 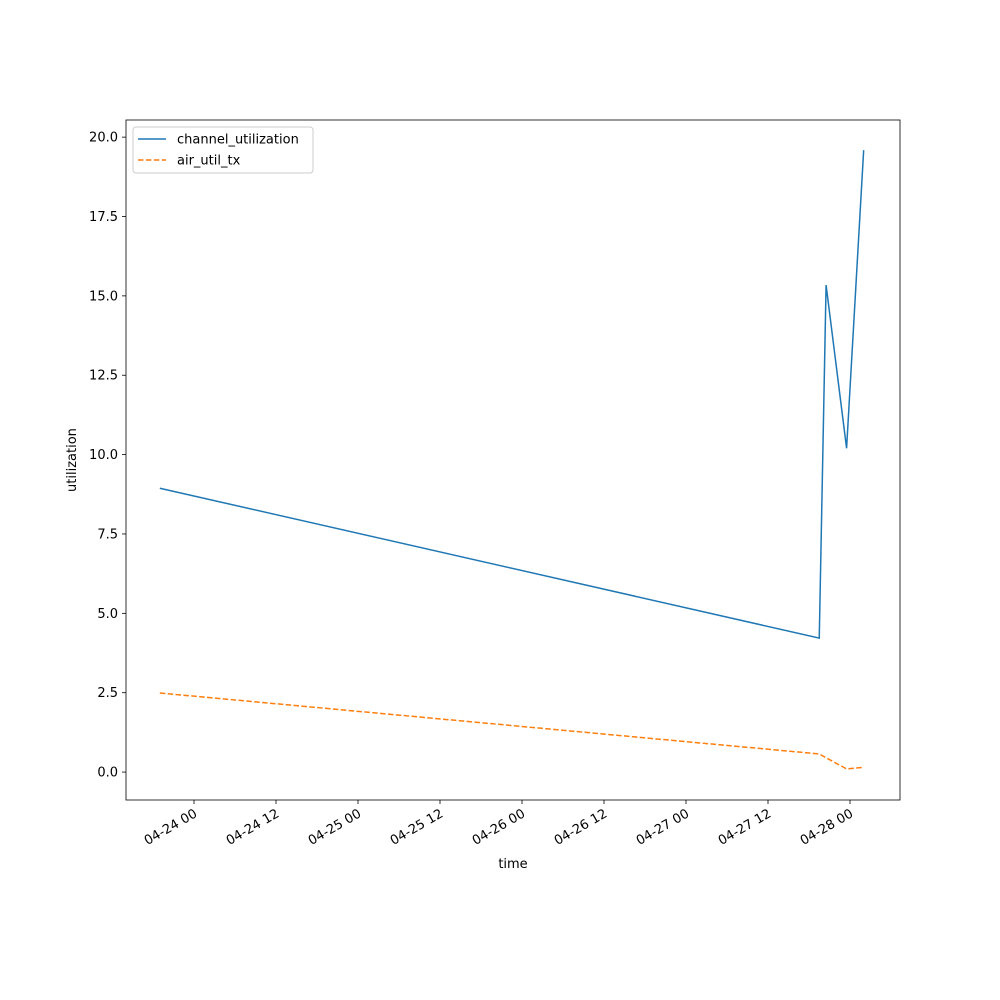 What do you see at coordinates (103, 138) in the screenshot?
I see `y-tick-label: 20.0` at bounding box center [103, 138].